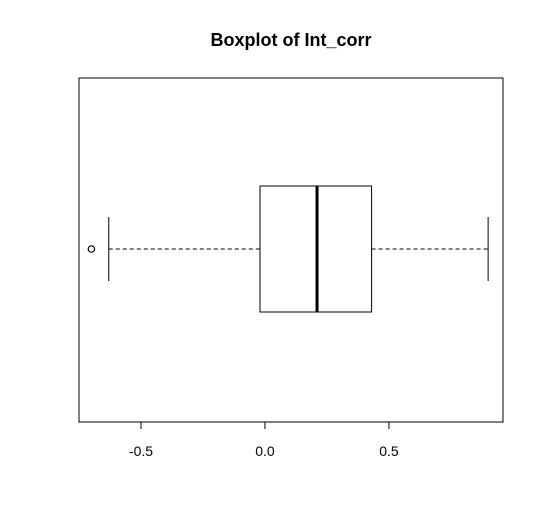 The height and width of the screenshot is (519, 544). I want to click on outlier-point, so click(91, 249).